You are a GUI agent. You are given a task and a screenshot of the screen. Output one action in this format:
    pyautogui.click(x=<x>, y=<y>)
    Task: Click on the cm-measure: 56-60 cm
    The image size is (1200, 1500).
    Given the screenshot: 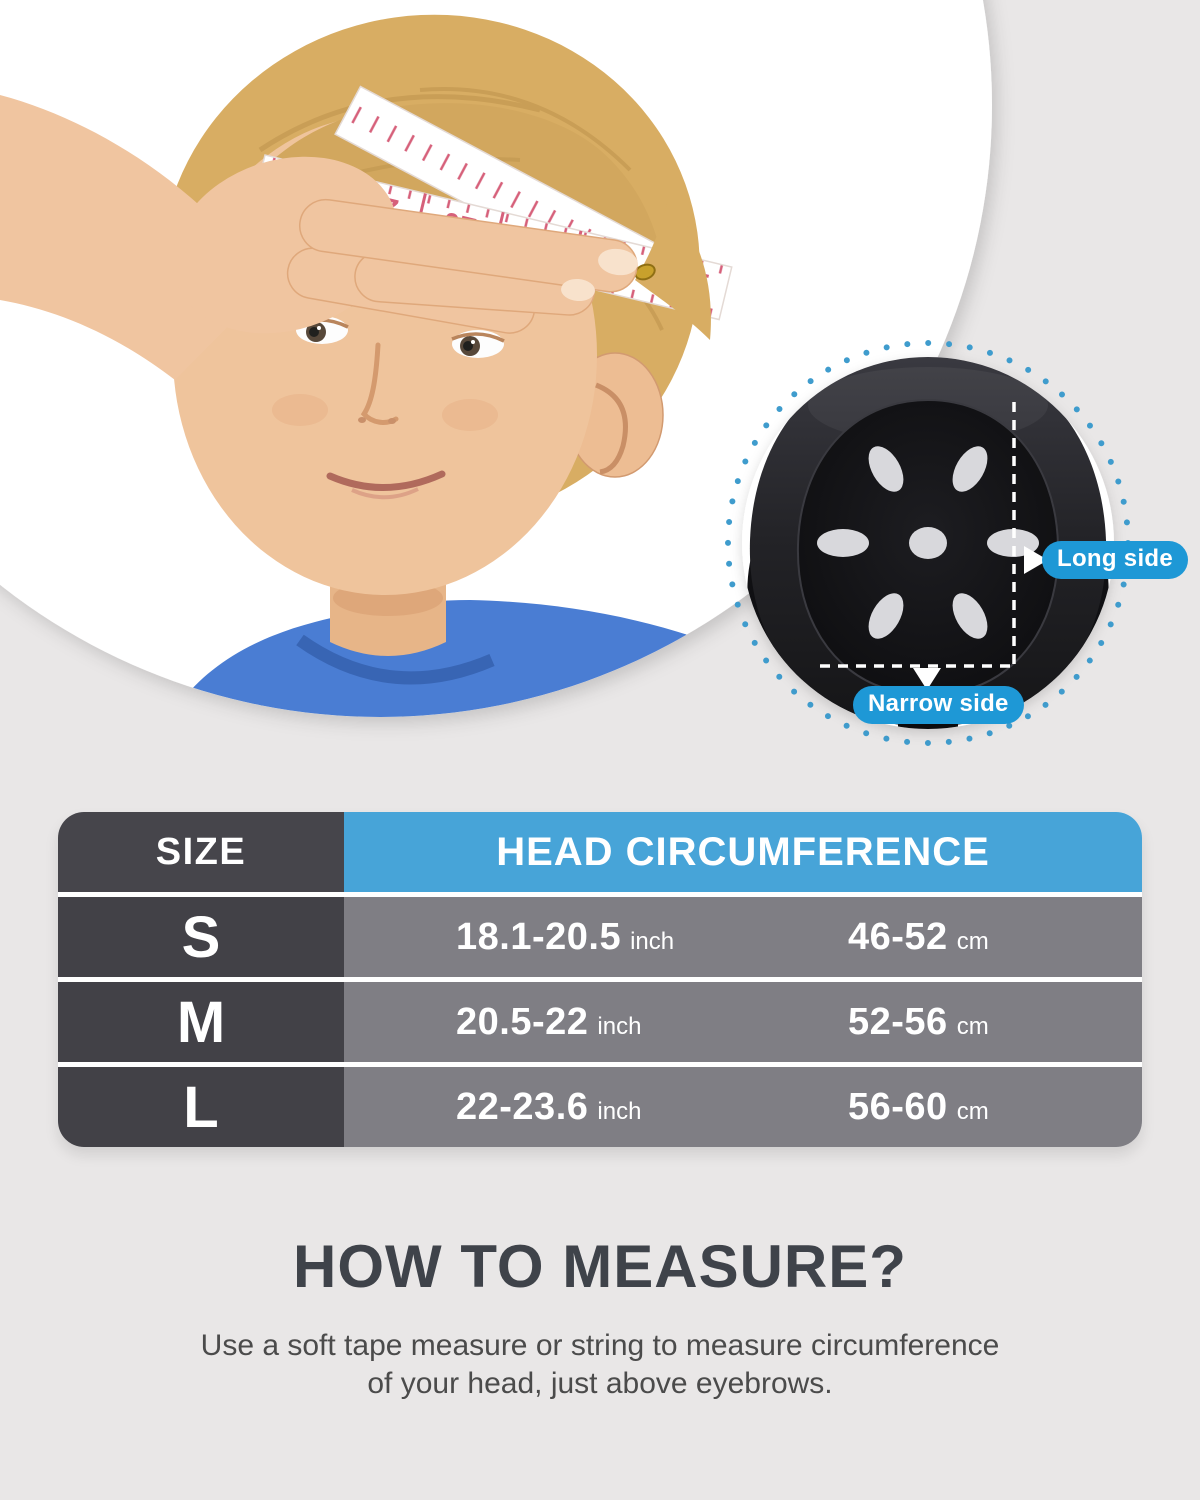 What is the action you would take?
    pyautogui.click(x=918, y=1107)
    